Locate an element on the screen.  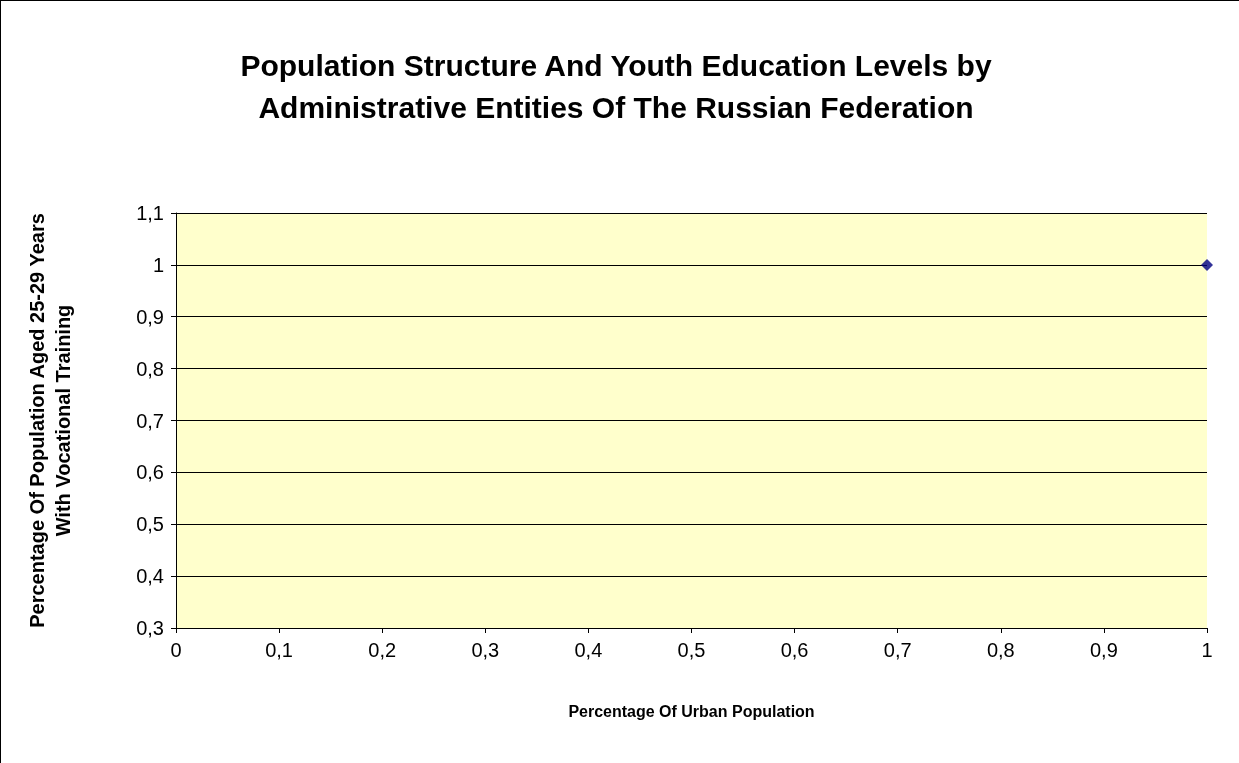
chart-title: Population Structure And Youth Education Levels by Administrative Entities Of The Russian Federation is located at coordinates (616, 86).